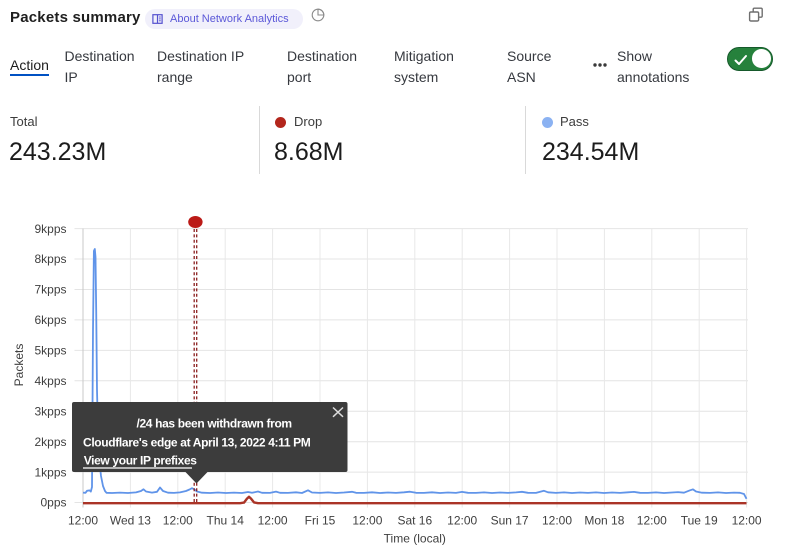 This screenshot has width=785, height=555. I want to click on svg-text: /24 has been withdrawn from, so click(214, 424).